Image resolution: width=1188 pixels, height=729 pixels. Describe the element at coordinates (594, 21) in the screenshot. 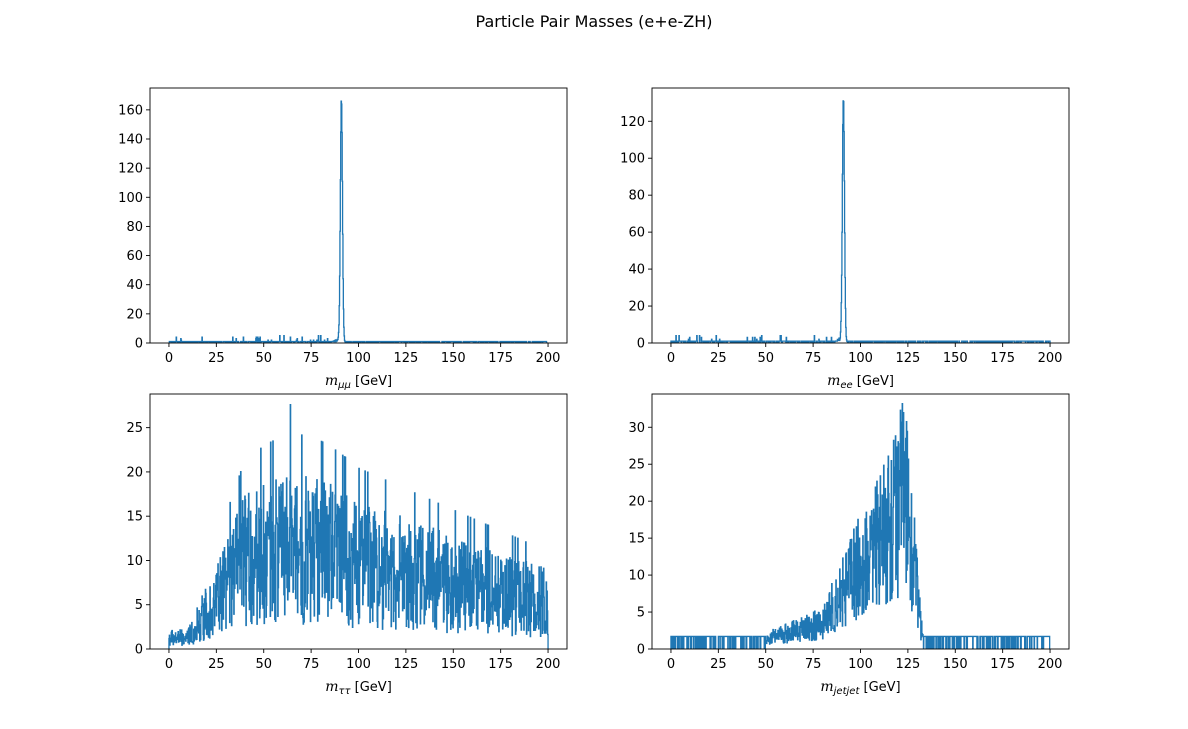

I see `figure-title: Particle Pair Masses (e+e-ZH)` at that location.